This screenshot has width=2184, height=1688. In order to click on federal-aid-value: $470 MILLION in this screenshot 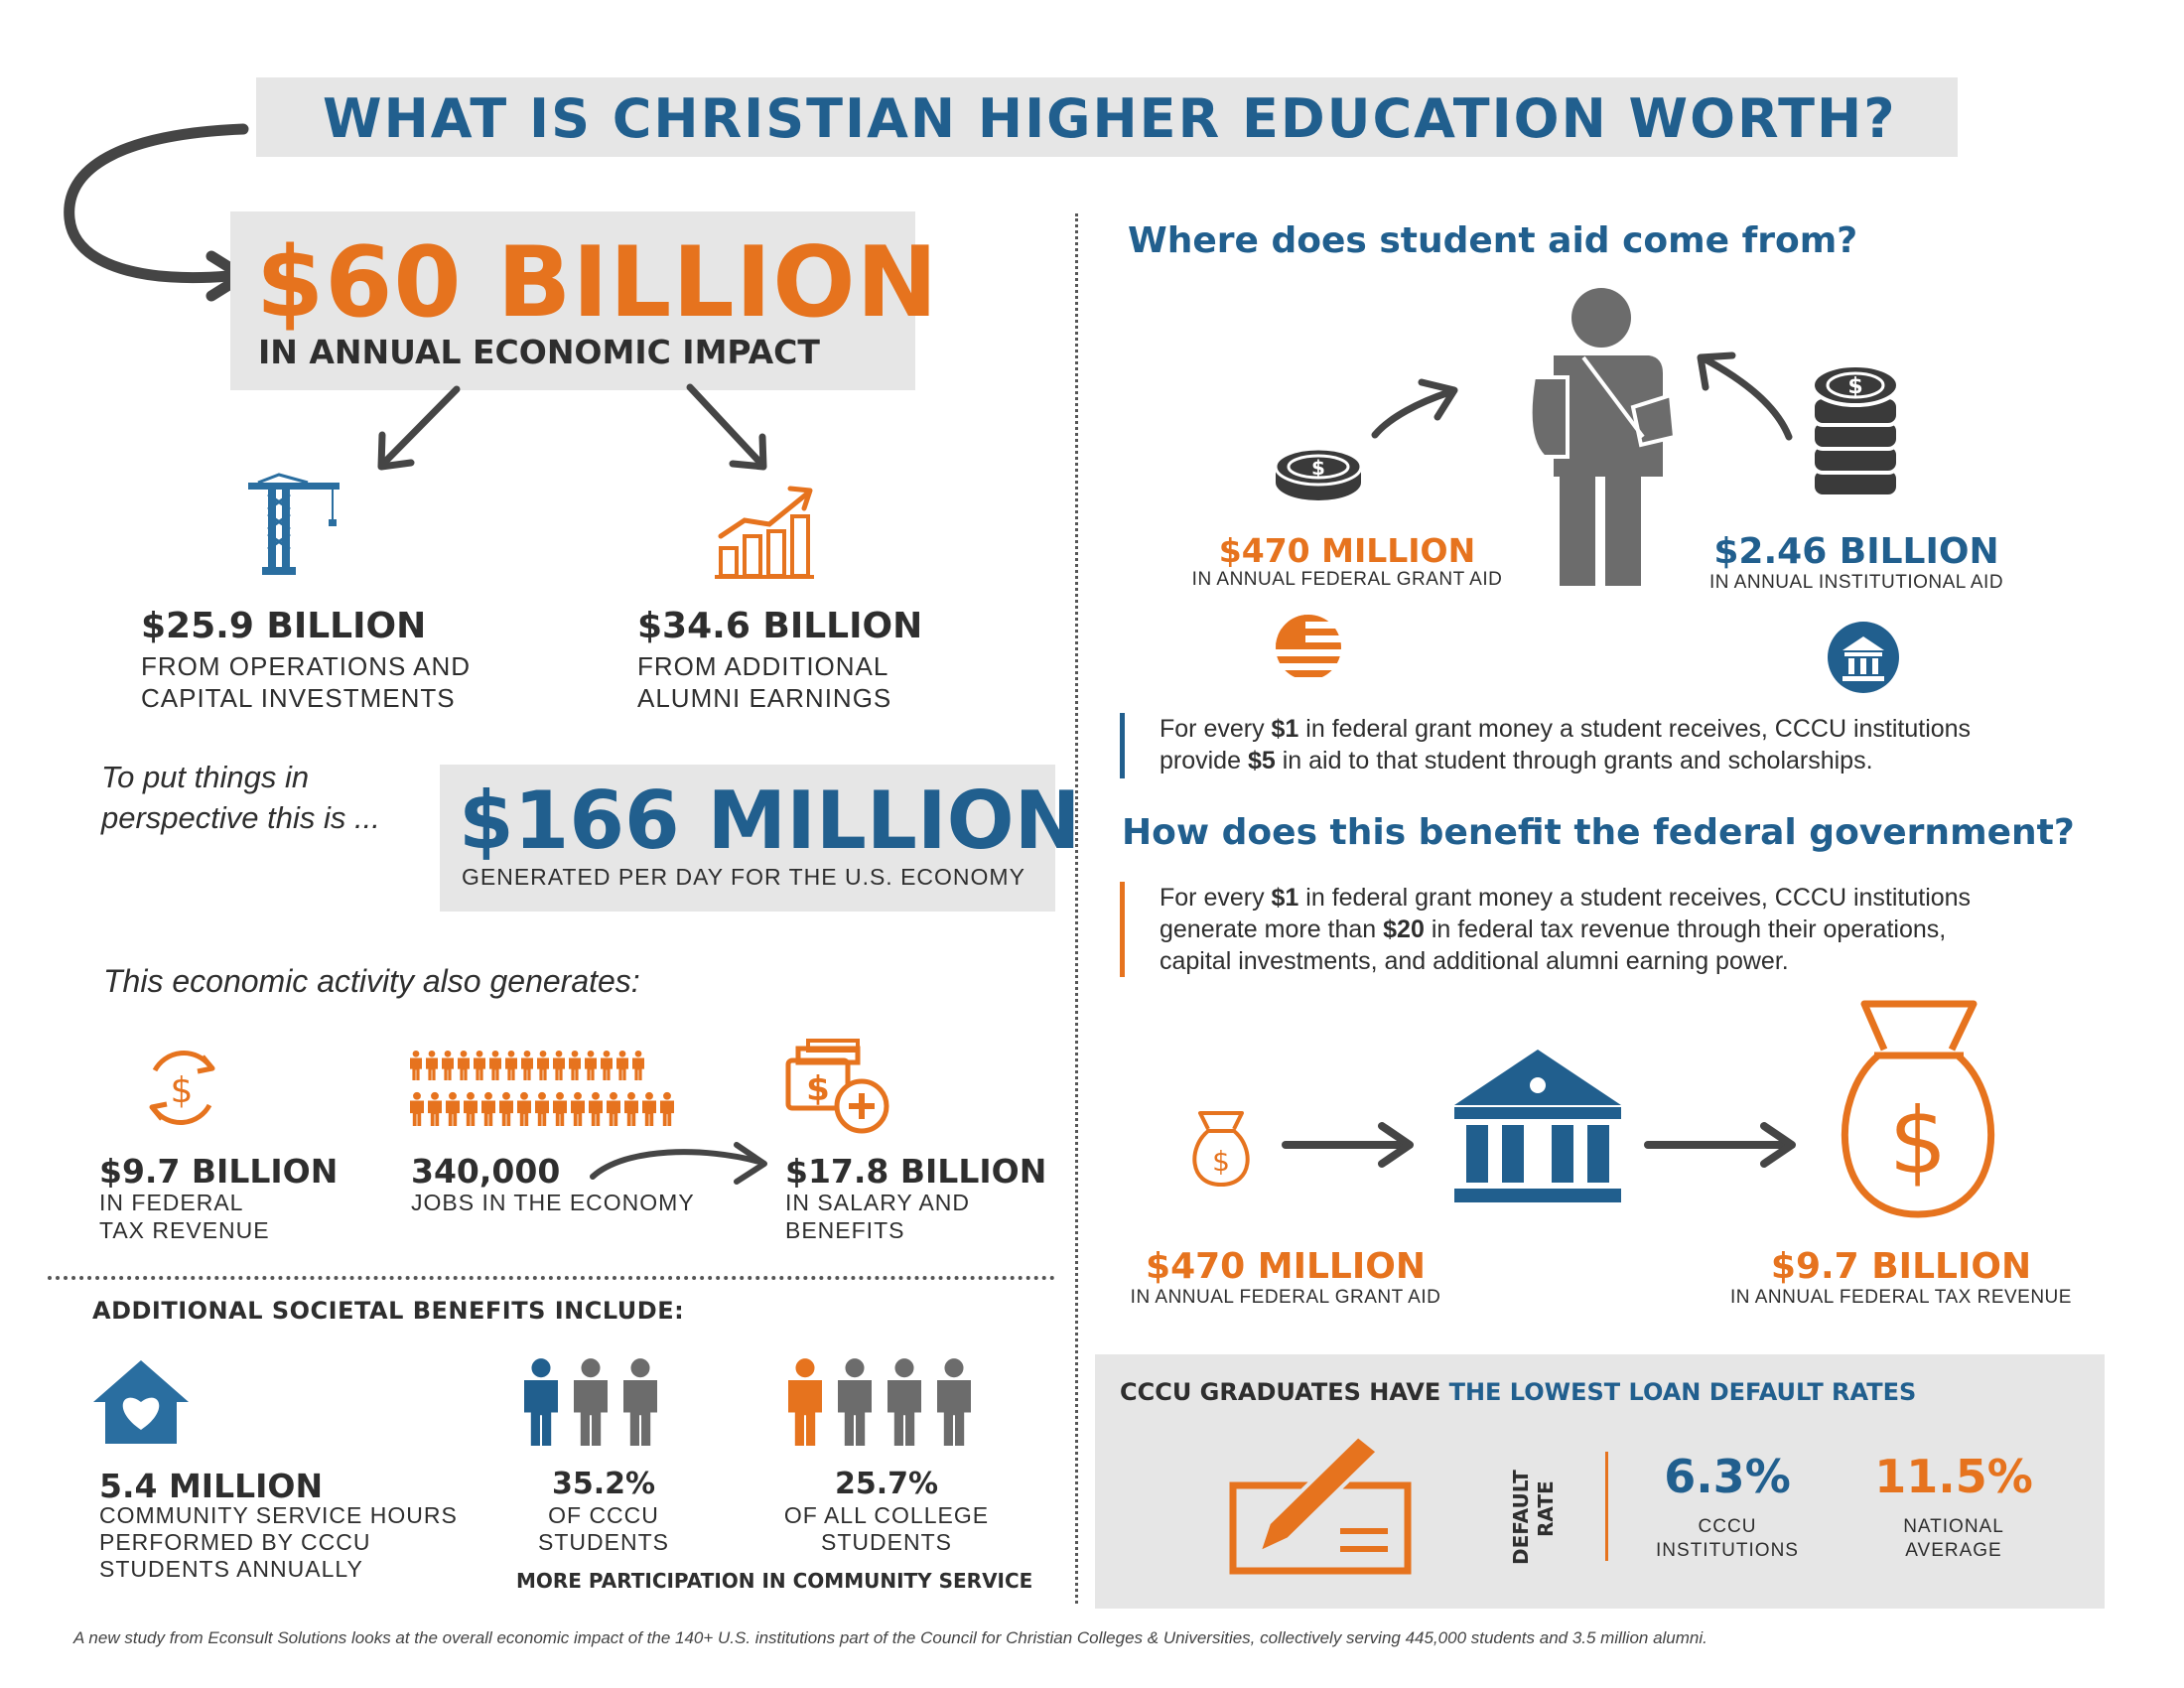, I will do `click(1347, 550)`.